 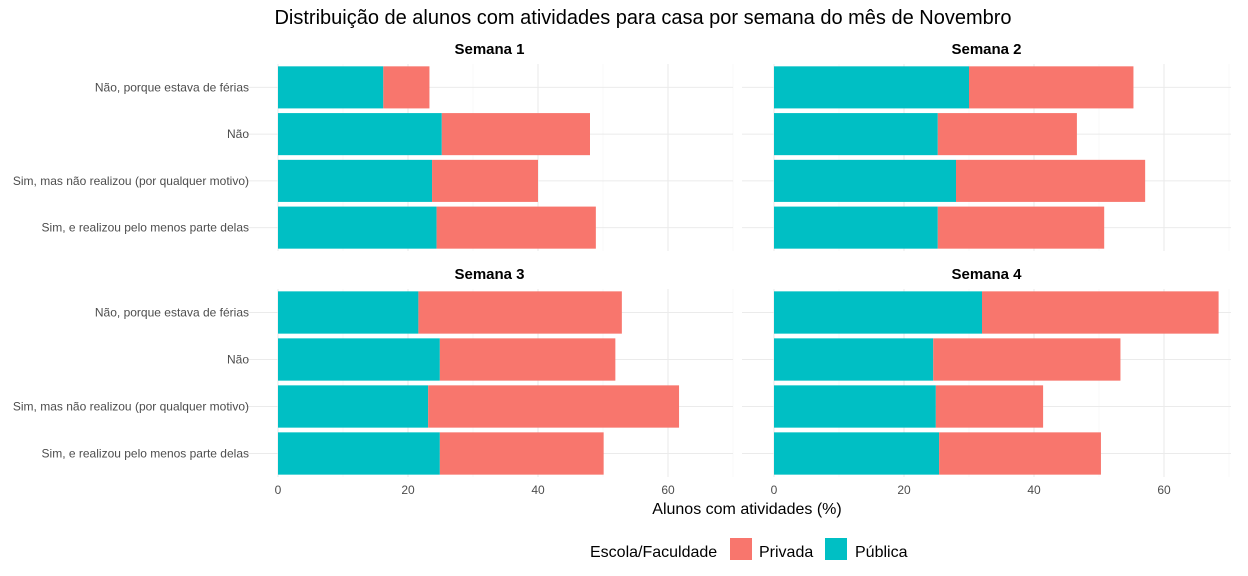 I want to click on facet-strip-label: Semana 2, so click(x=986, y=49).